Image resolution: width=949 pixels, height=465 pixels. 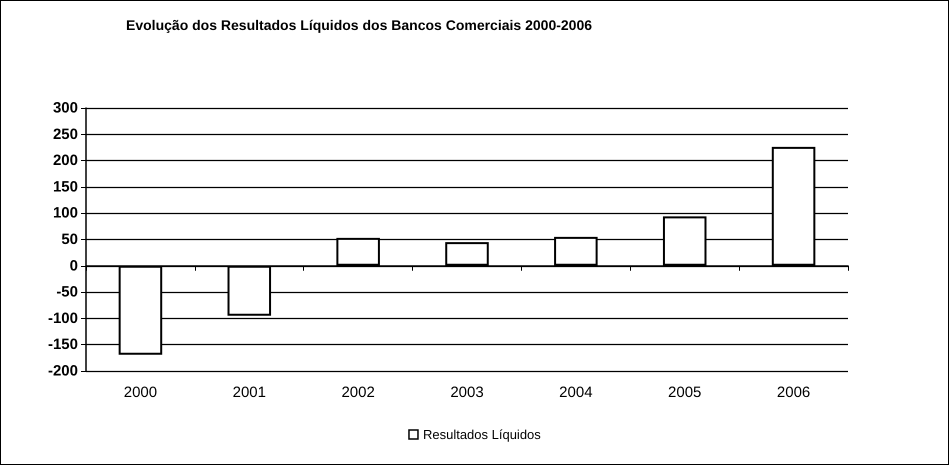 I want to click on y-tick-label: -150, so click(x=63, y=345).